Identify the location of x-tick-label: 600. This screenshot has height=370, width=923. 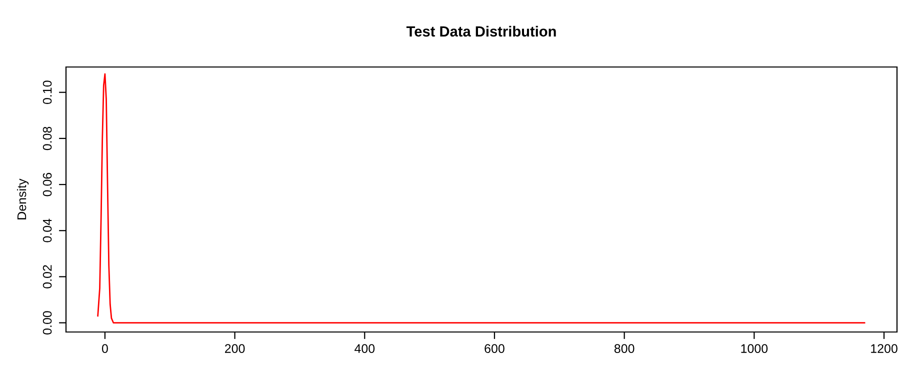
(494, 348).